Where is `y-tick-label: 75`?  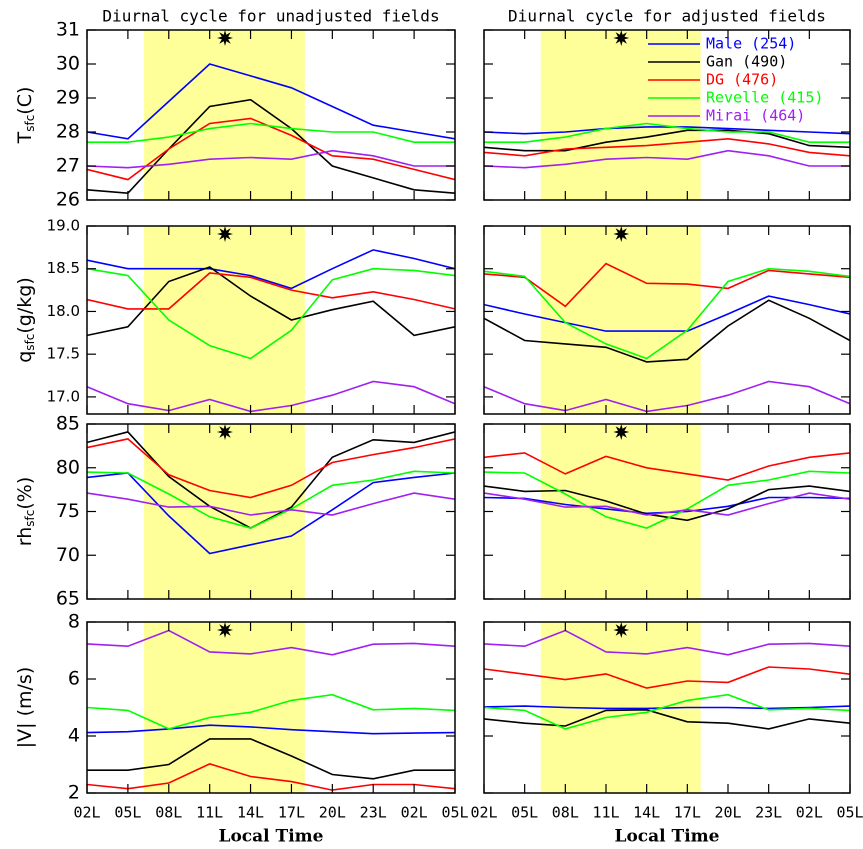
y-tick-label: 75 is located at coordinates (68, 511).